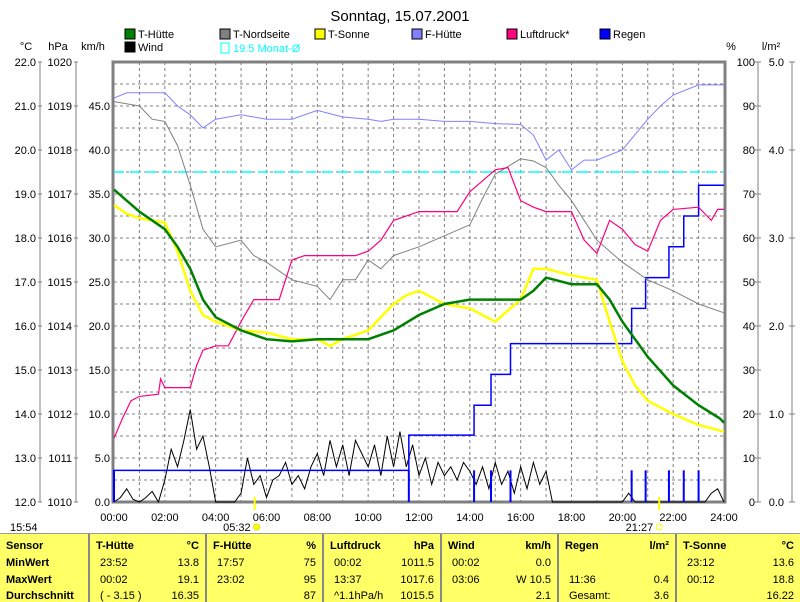  I want to click on cell-time: 23:52, so click(114, 563).